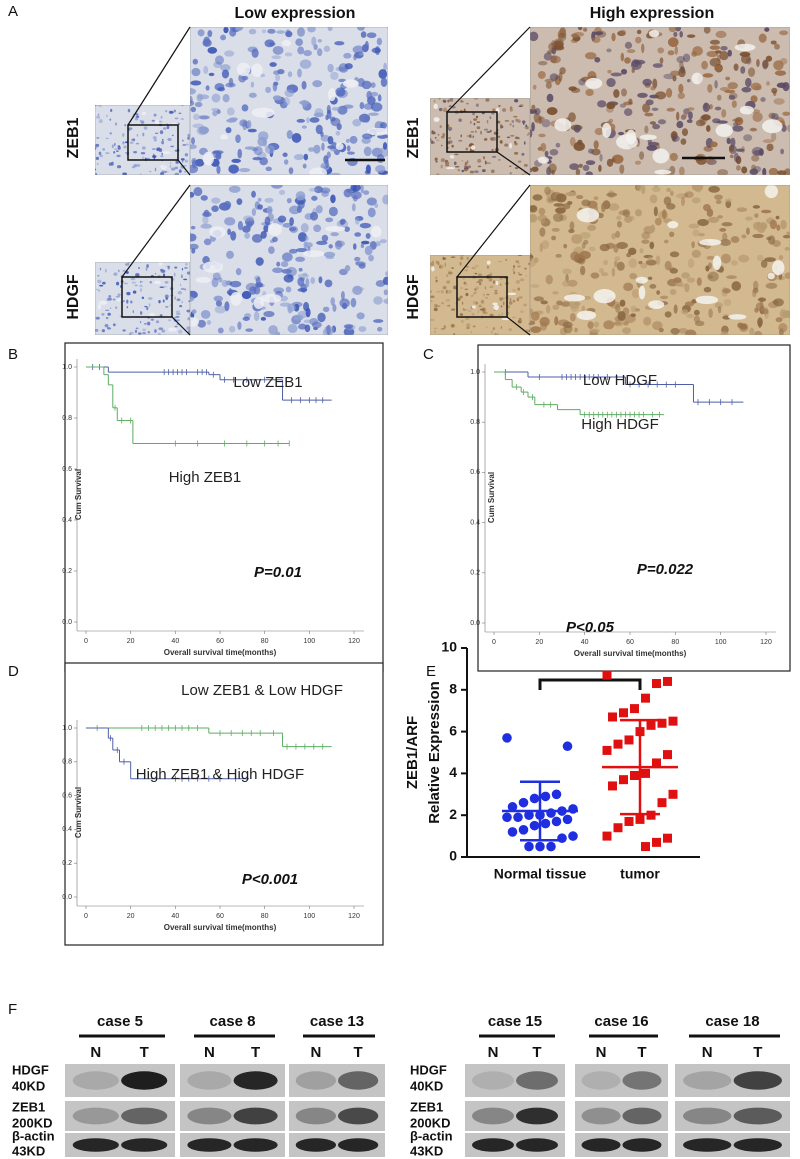 The height and width of the screenshot is (1159, 800). Describe the element at coordinates (412, 752) in the screenshot. I see `y-axis-label: ZEB1/ARF` at that location.